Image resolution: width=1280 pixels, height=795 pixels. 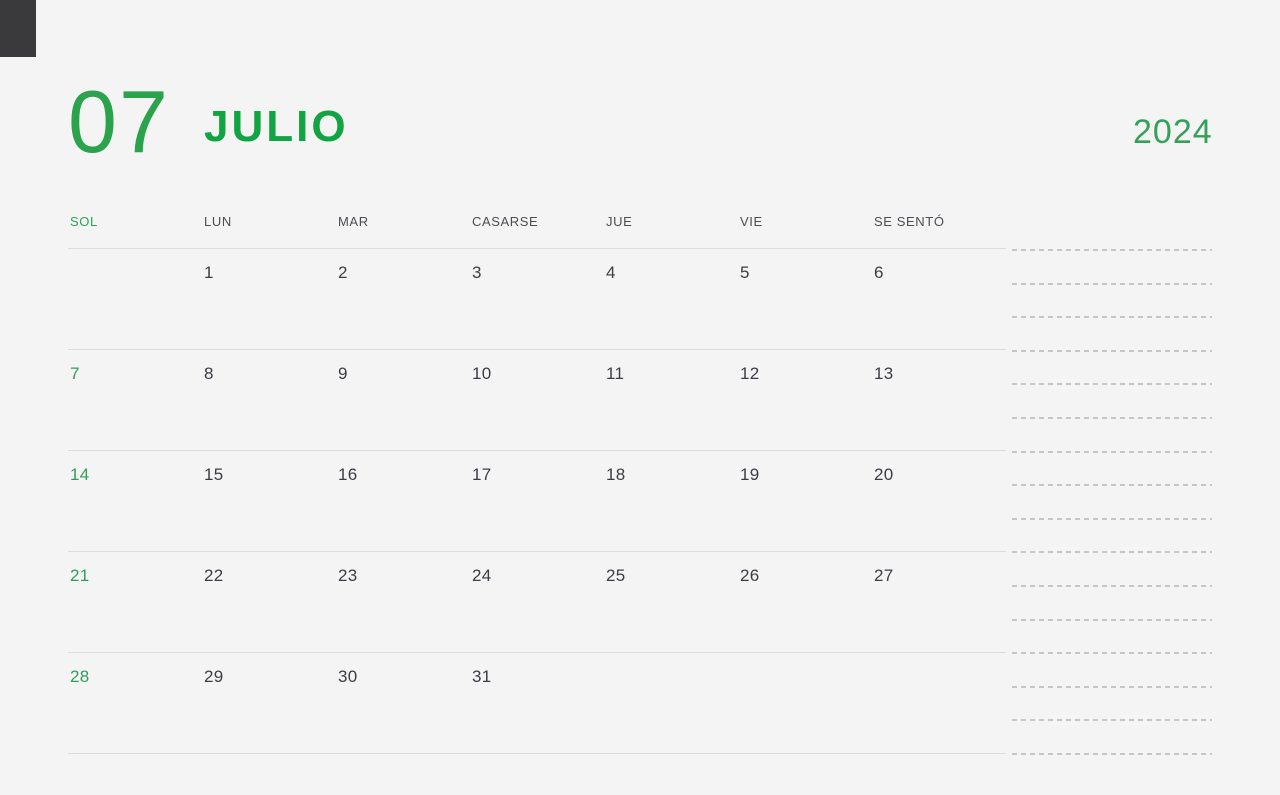 What do you see at coordinates (482, 676) in the screenshot?
I see `date-number: 31` at bounding box center [482, 676].